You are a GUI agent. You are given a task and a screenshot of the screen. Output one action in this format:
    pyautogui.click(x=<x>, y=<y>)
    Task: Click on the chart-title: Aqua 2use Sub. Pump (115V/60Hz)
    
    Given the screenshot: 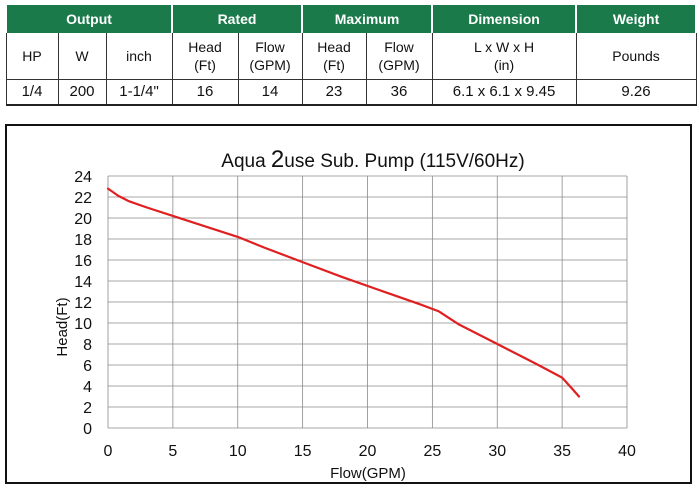 What is the action you would take?
    pyautogui.click(x=372, y=159)
    